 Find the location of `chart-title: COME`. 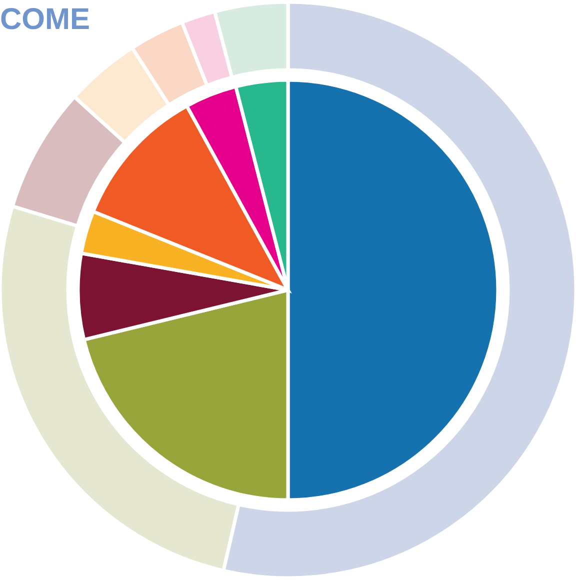

chart-title: COME is located at coordinates (45, 19).